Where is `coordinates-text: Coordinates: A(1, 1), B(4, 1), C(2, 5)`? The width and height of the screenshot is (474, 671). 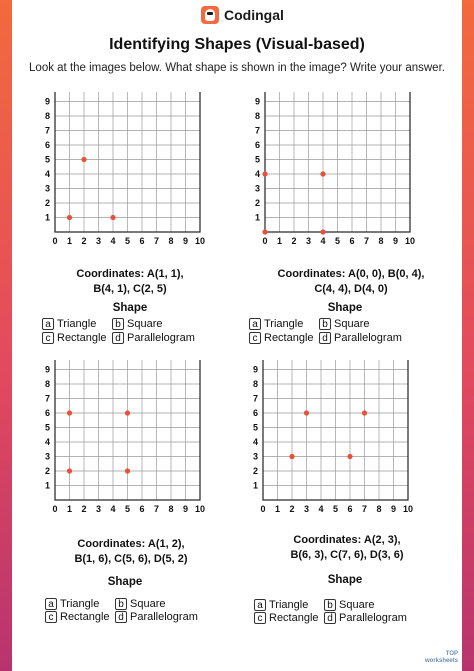
coordinates-text: Coordinates: A(1, 1), B(4, 1), C(2, 5) is located at coordinates (130, 282).